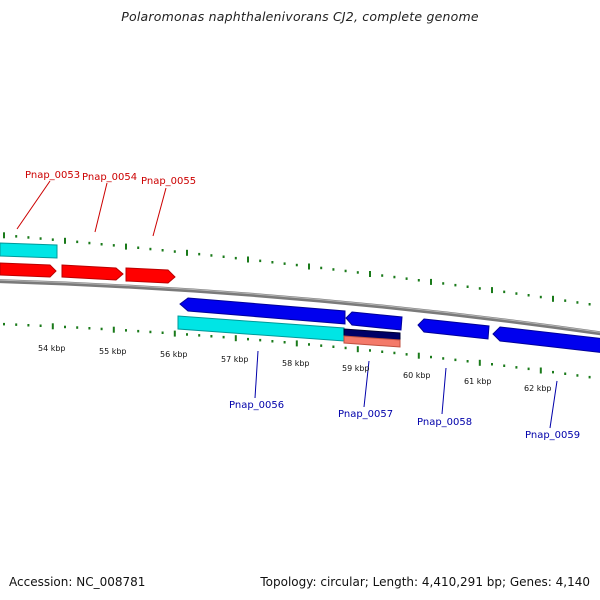 This screenshot has width=600, height=600. Describe the element at coordinates (168, 206) in the screenshot. I see `gene-label-group-pnap-0055: Pnap_0055` at that location.